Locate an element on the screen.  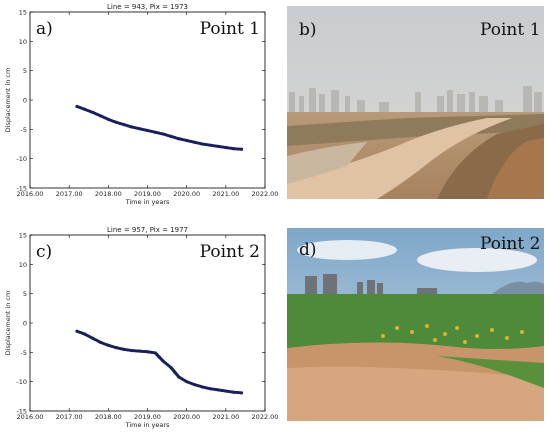
photo-point-label-2: Point 2 is located at coordinates (510, 244).